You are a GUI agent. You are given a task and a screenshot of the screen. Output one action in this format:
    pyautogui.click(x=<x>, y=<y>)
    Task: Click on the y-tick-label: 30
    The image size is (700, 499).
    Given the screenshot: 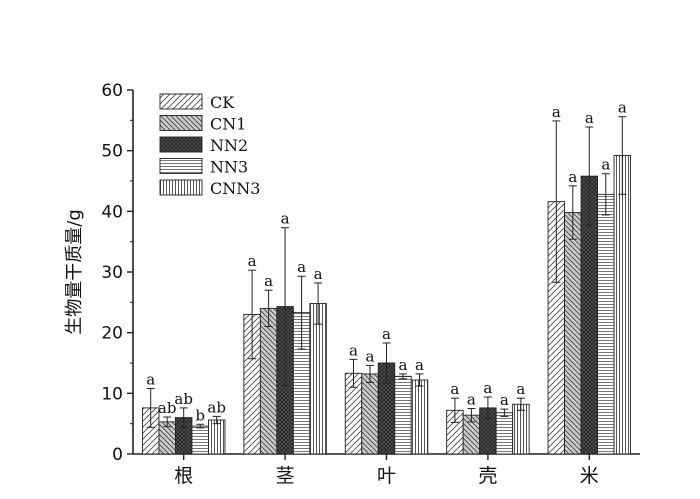 What is the action you would take?
    pyautogui.click(x=112, y=273)
    